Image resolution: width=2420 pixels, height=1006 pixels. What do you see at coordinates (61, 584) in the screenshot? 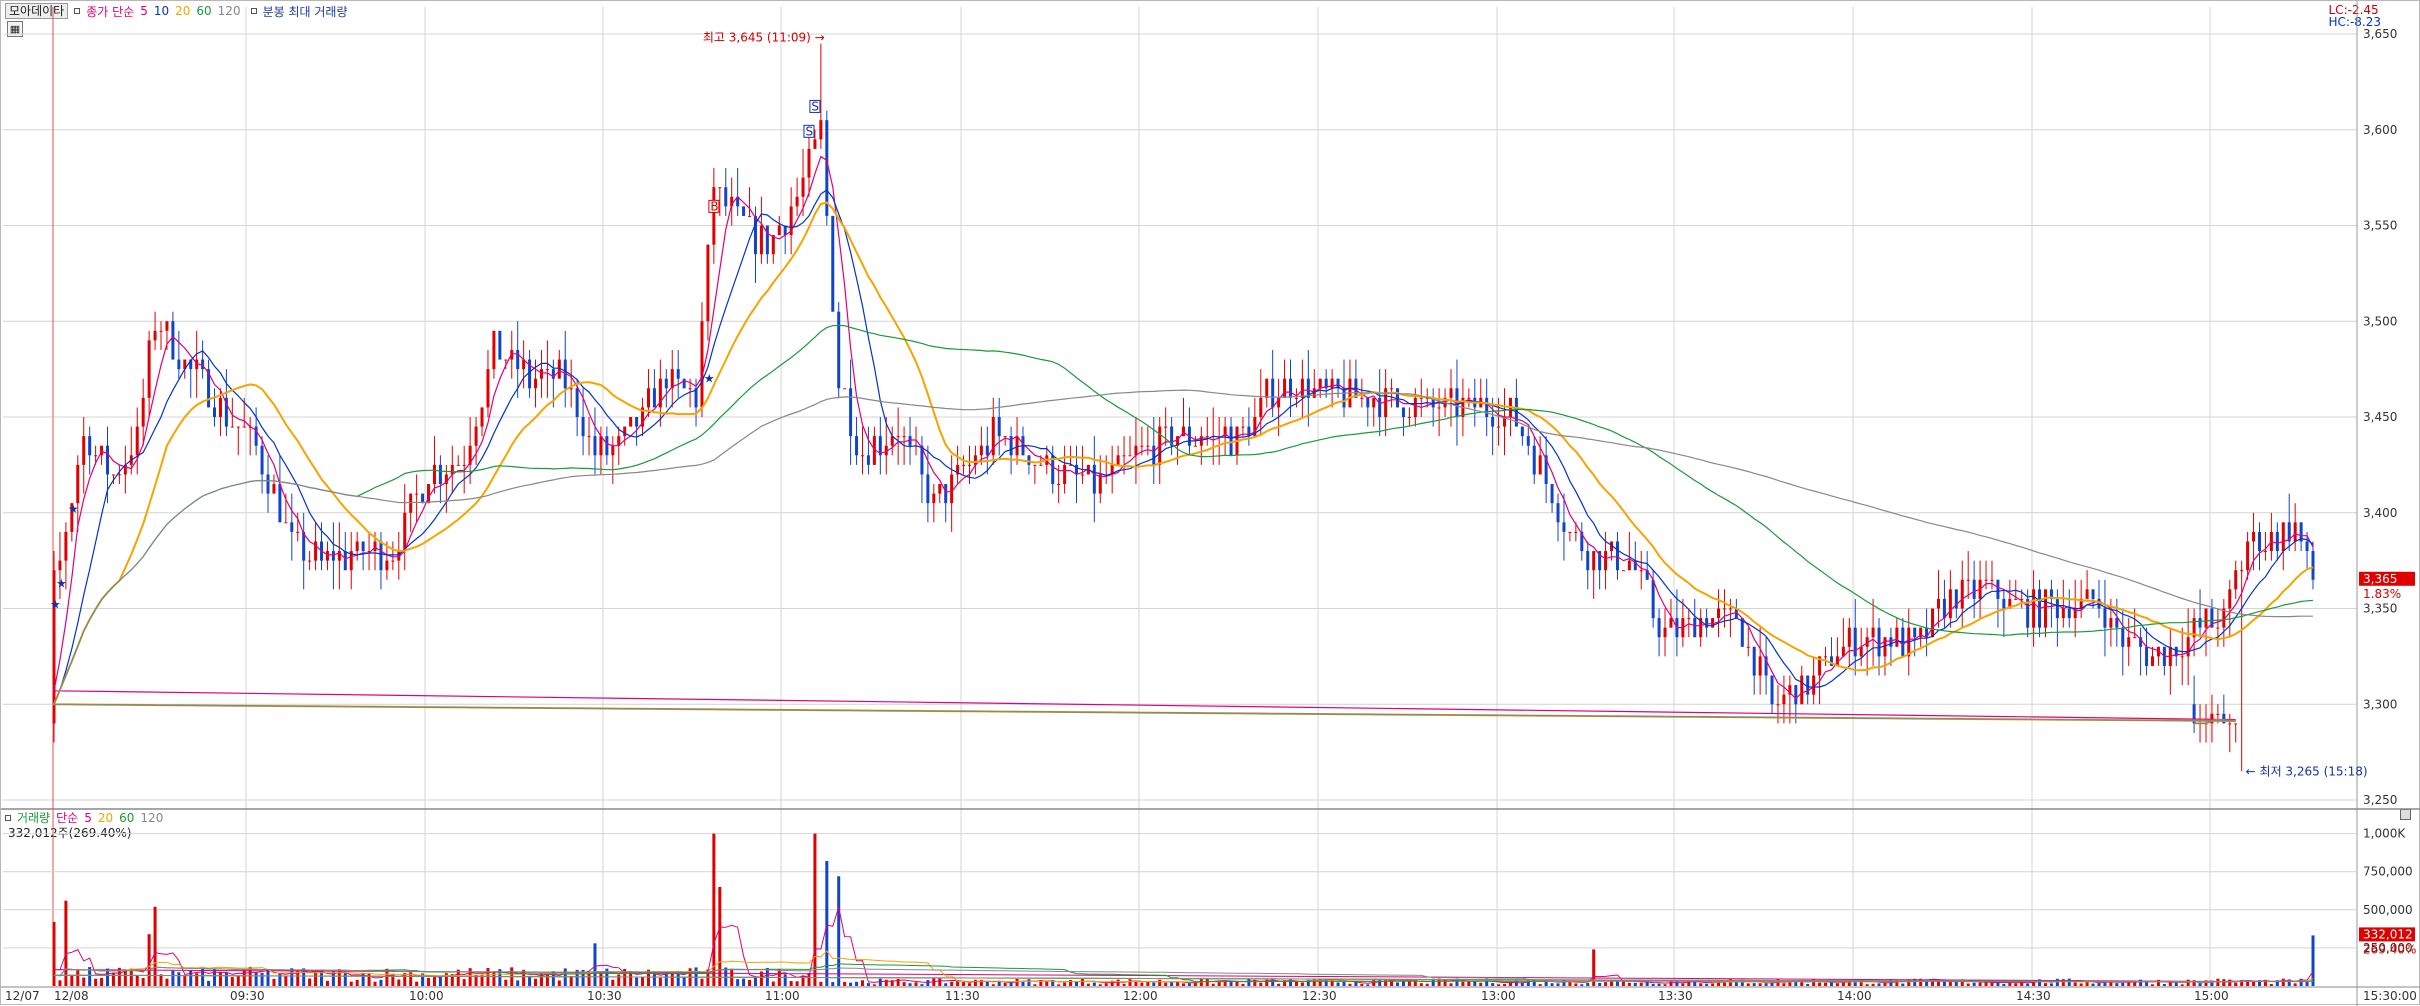
I see `star-marker: ★` at bounding box center [61, 584].